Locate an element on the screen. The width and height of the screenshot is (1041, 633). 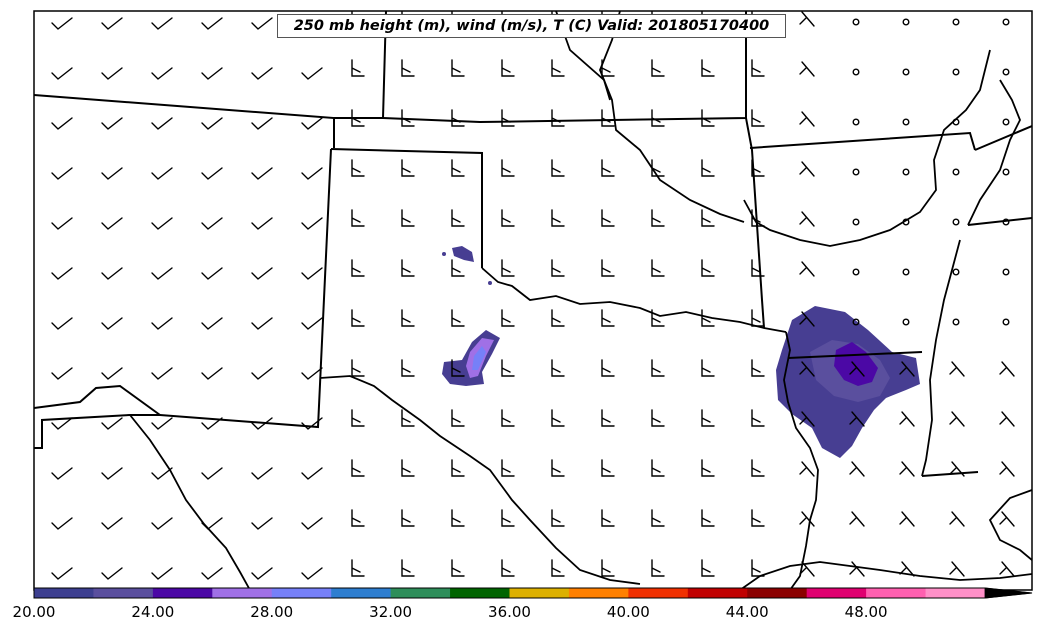
shade-region-east-core is located at coordinates (856, 364).